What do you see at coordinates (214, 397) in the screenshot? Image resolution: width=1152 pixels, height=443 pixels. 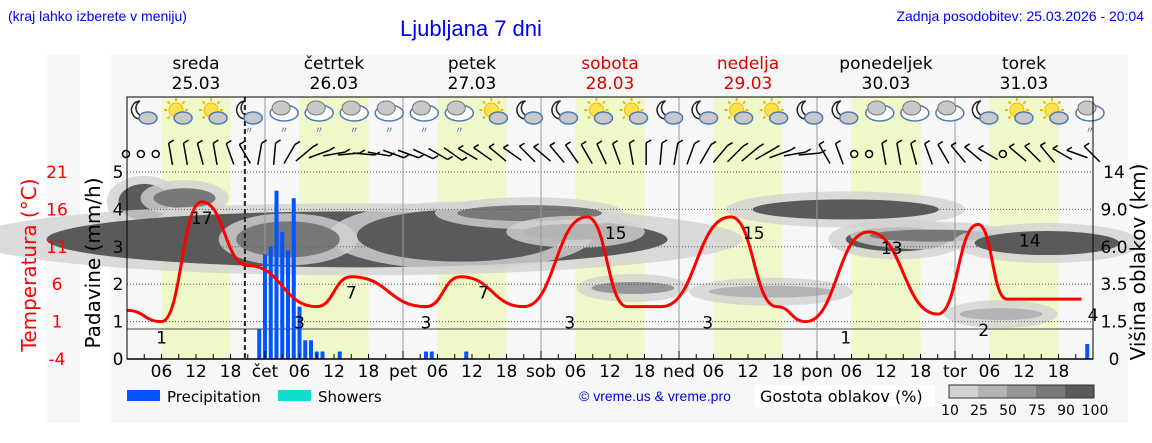 I see `precipitation-legend-label: Precipitation` at bounding box center [214, 397].